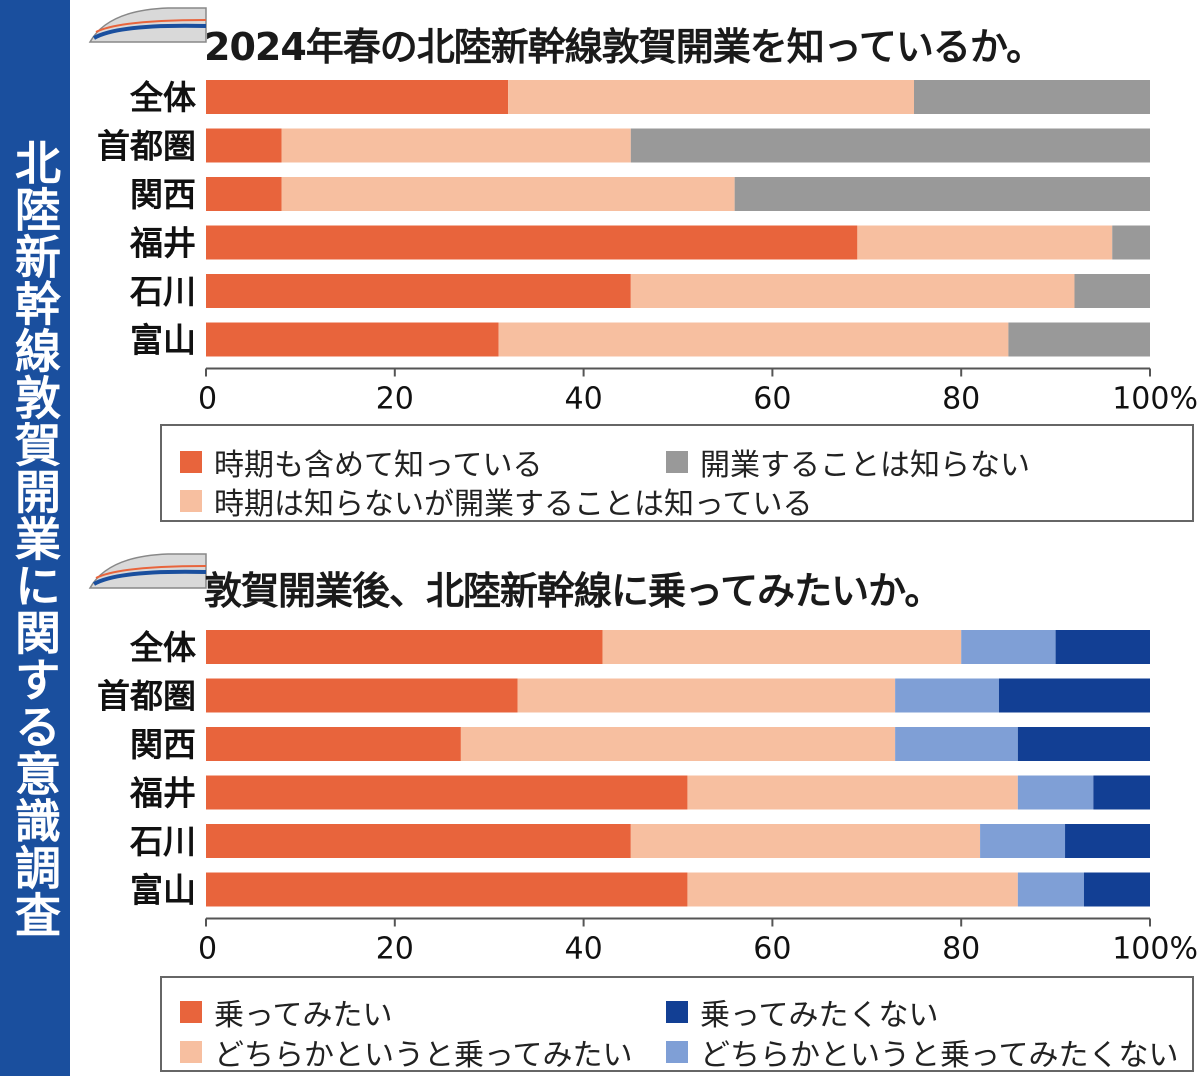  I want to click on legend-item: 乗ってみたくない, so click(802, 1012).